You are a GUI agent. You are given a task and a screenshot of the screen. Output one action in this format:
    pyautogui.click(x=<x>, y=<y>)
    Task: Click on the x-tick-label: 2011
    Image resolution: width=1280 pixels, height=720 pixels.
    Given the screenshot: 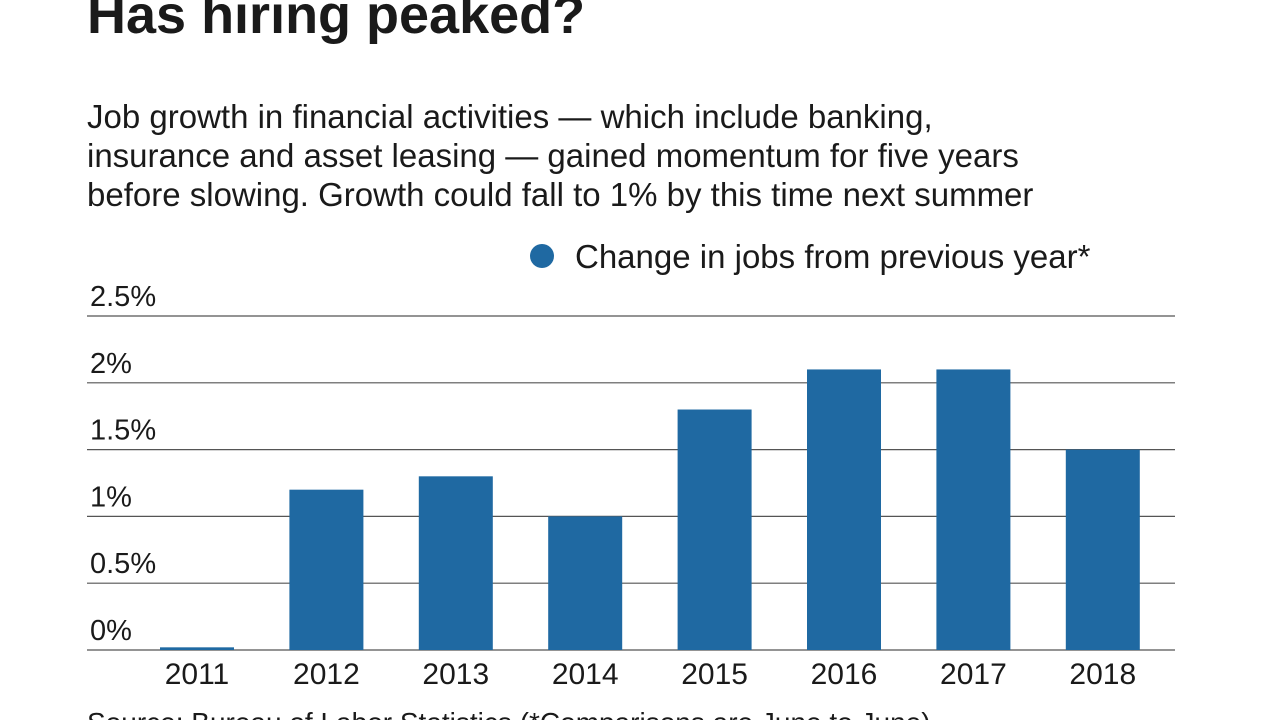 What is the action you would take?
    pyautogui.click(x=197, y=674)
    